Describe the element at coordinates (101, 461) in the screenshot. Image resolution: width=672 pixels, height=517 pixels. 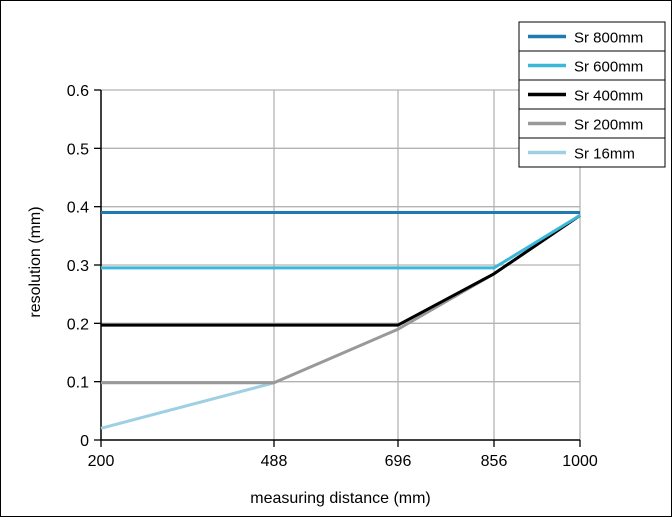
I see `x-tick-label: 200` at that location.